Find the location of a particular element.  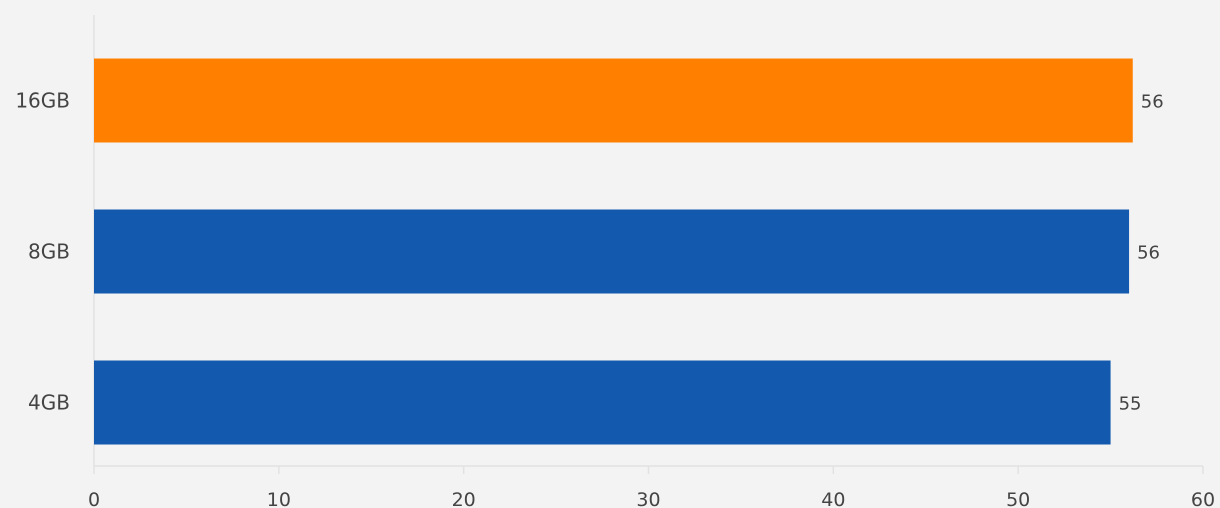

x-tick-label: 30 is located at coordinates (648, 498).